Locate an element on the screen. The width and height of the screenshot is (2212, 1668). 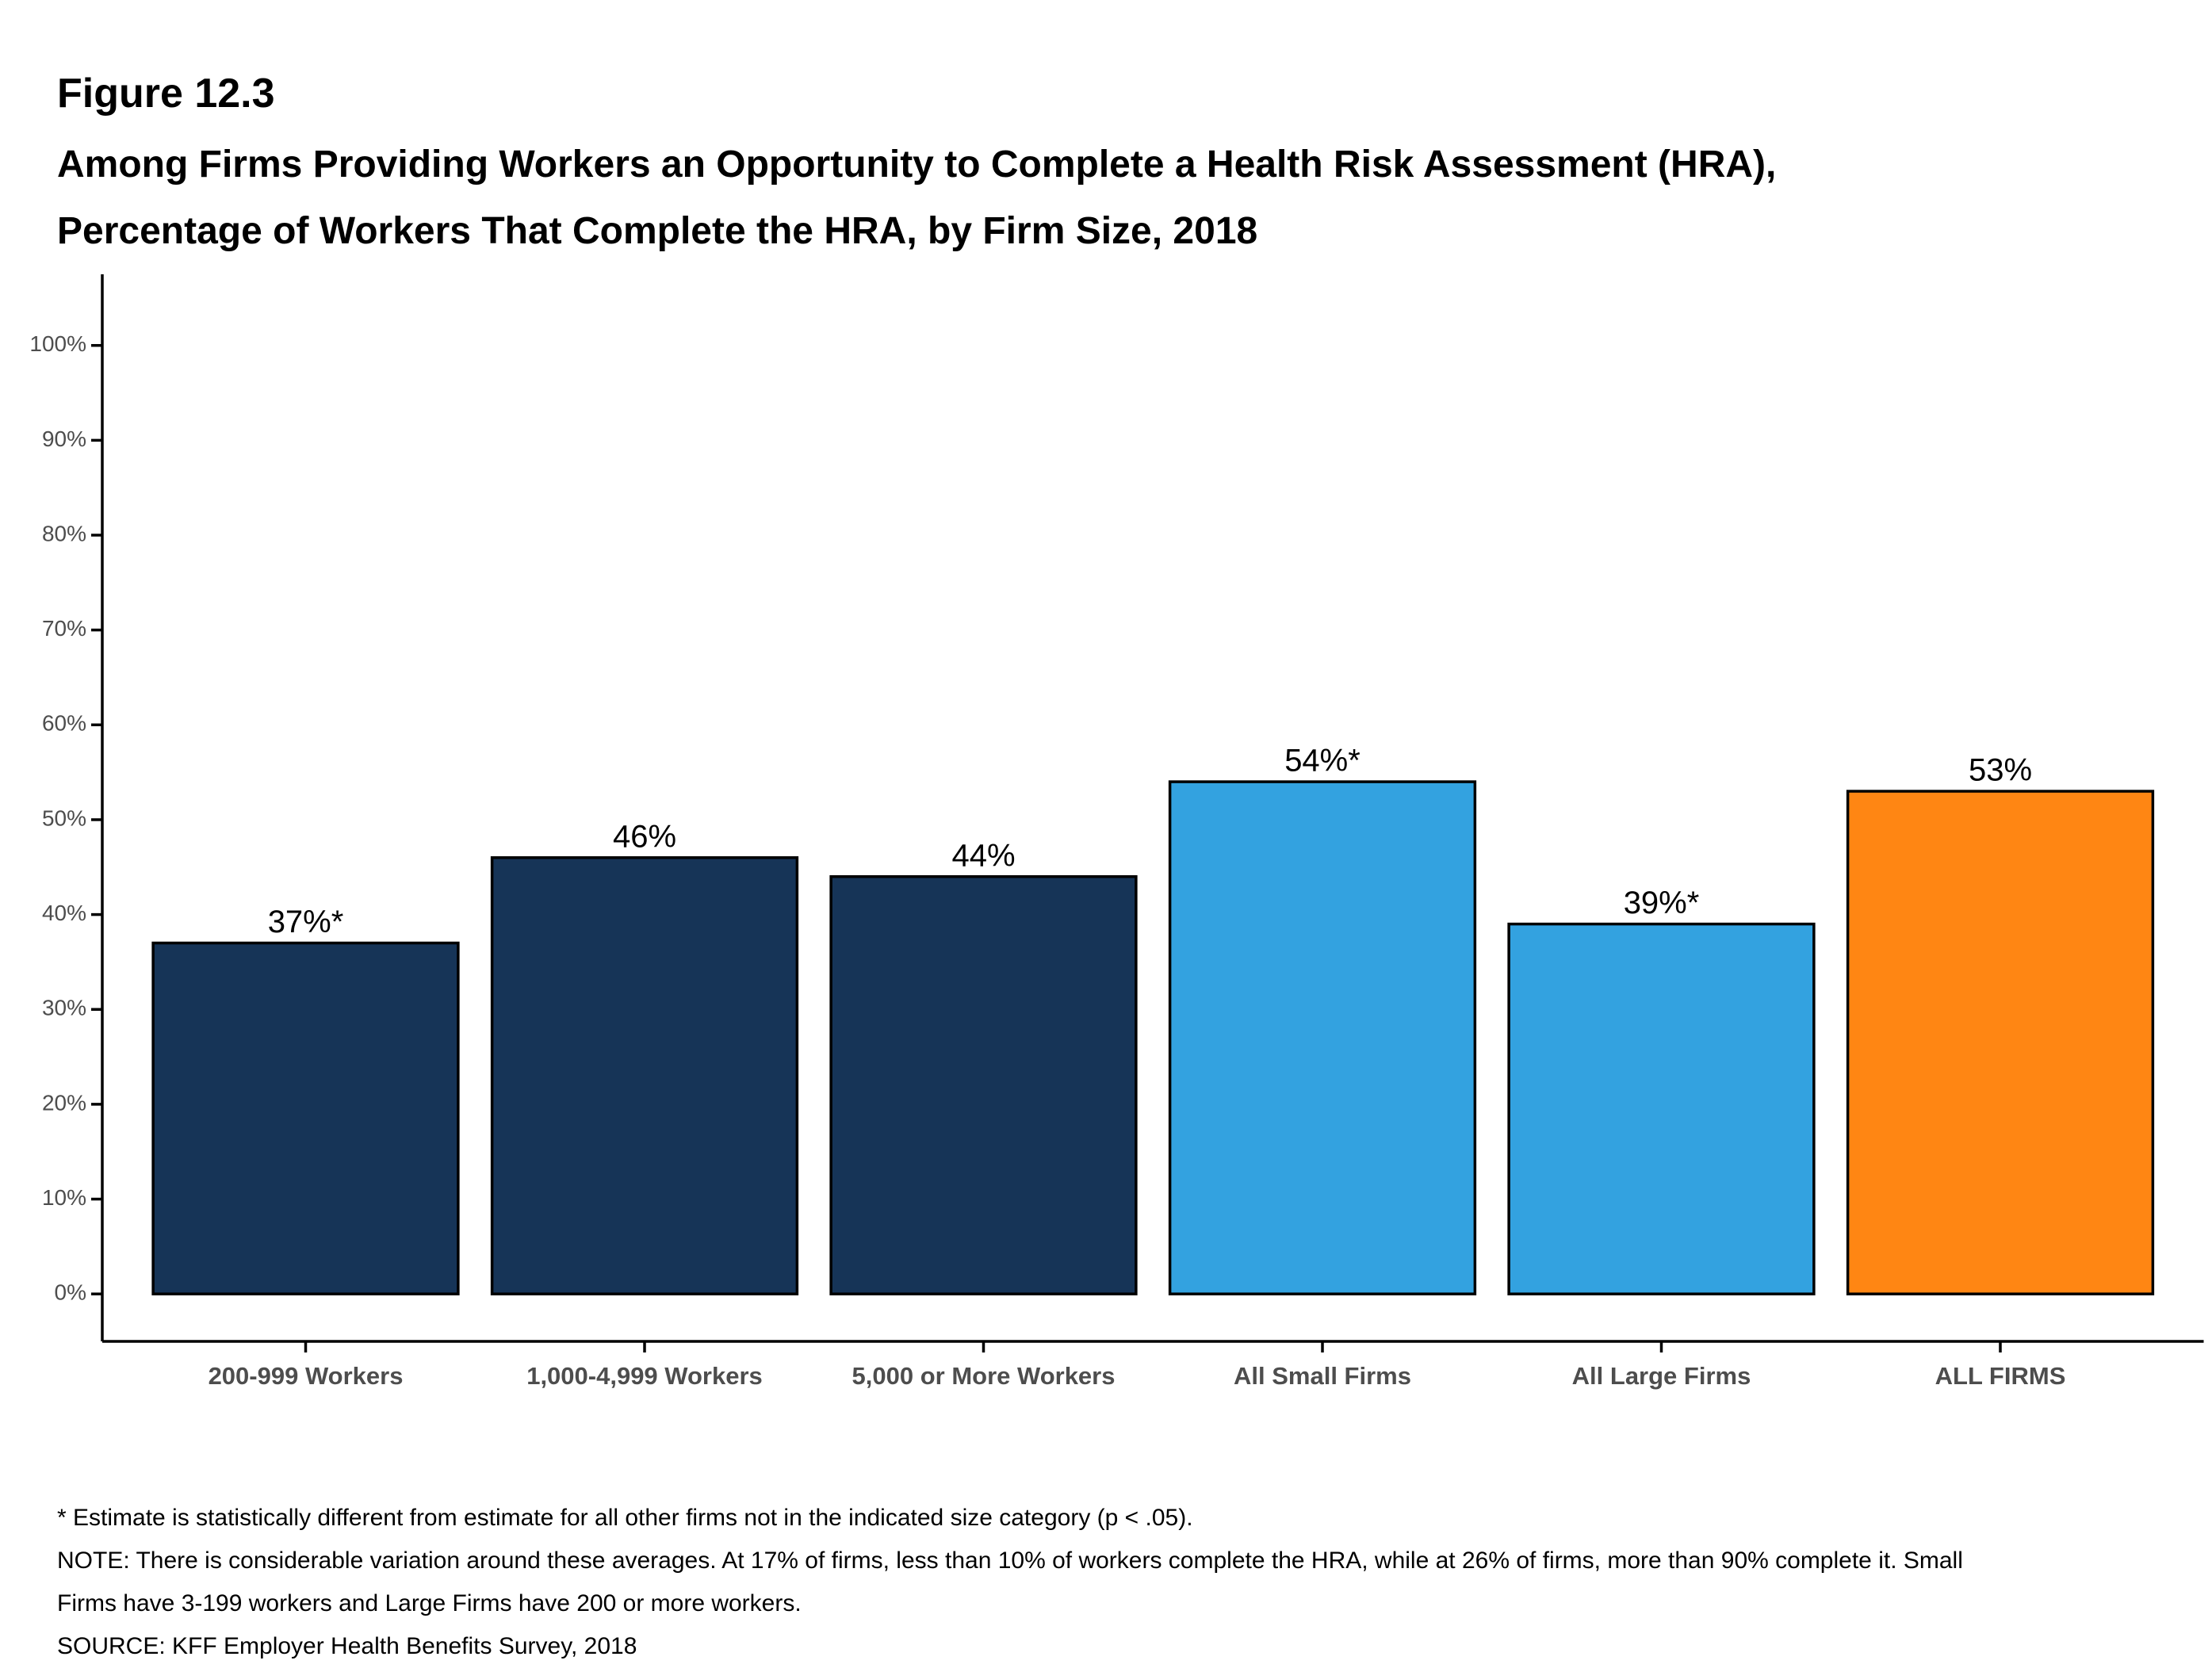
value-label: 44% is located at coordinates (983, 855).